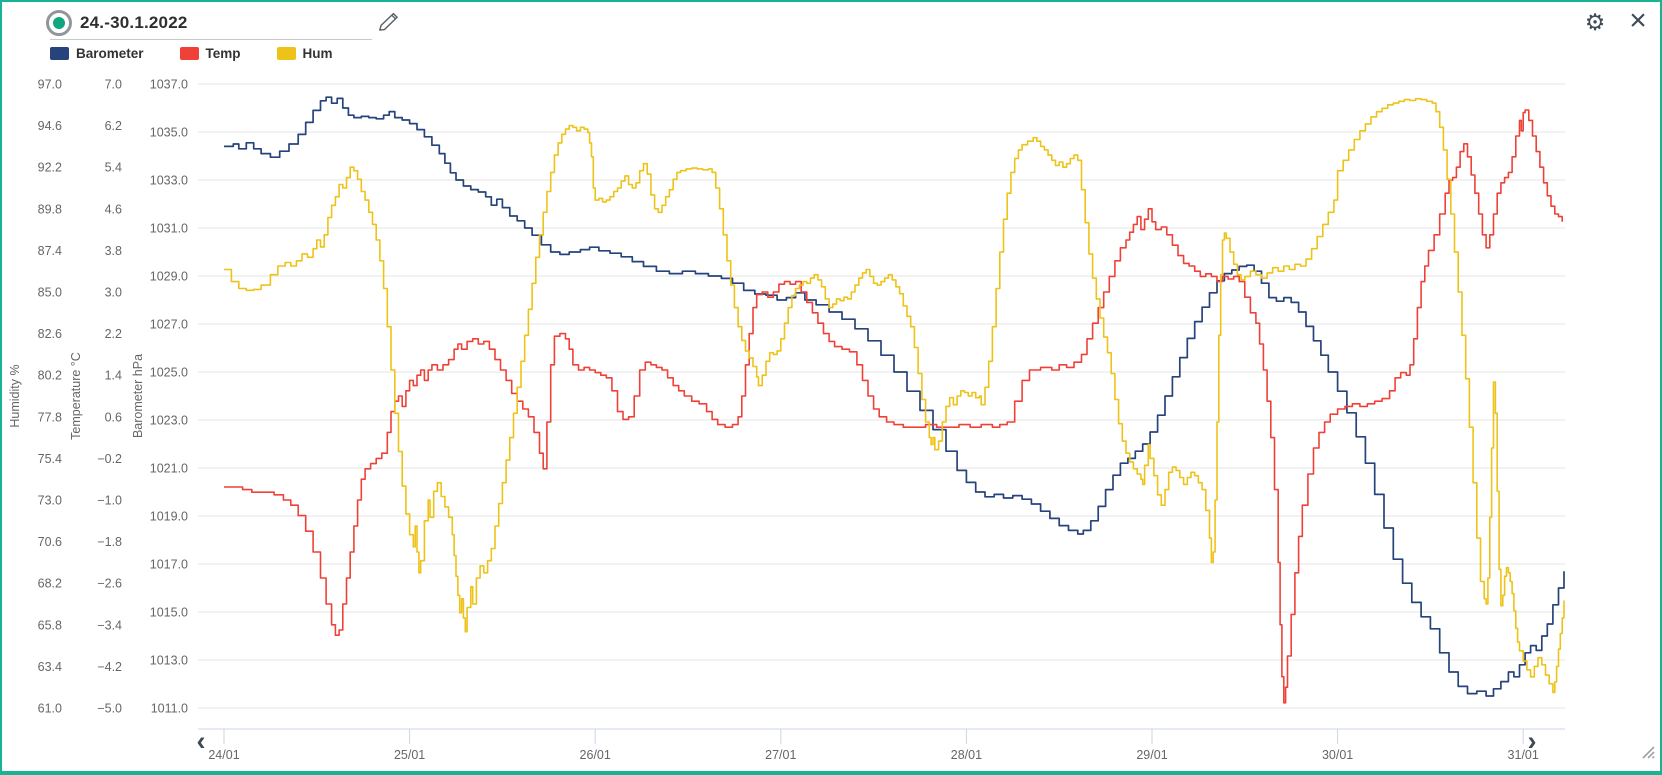 The image size is (1662, 775). What do you see at coordinates (50, 417) in the screenshot?
I see `svg-text: 77.8` at bounding box center [50, 417].